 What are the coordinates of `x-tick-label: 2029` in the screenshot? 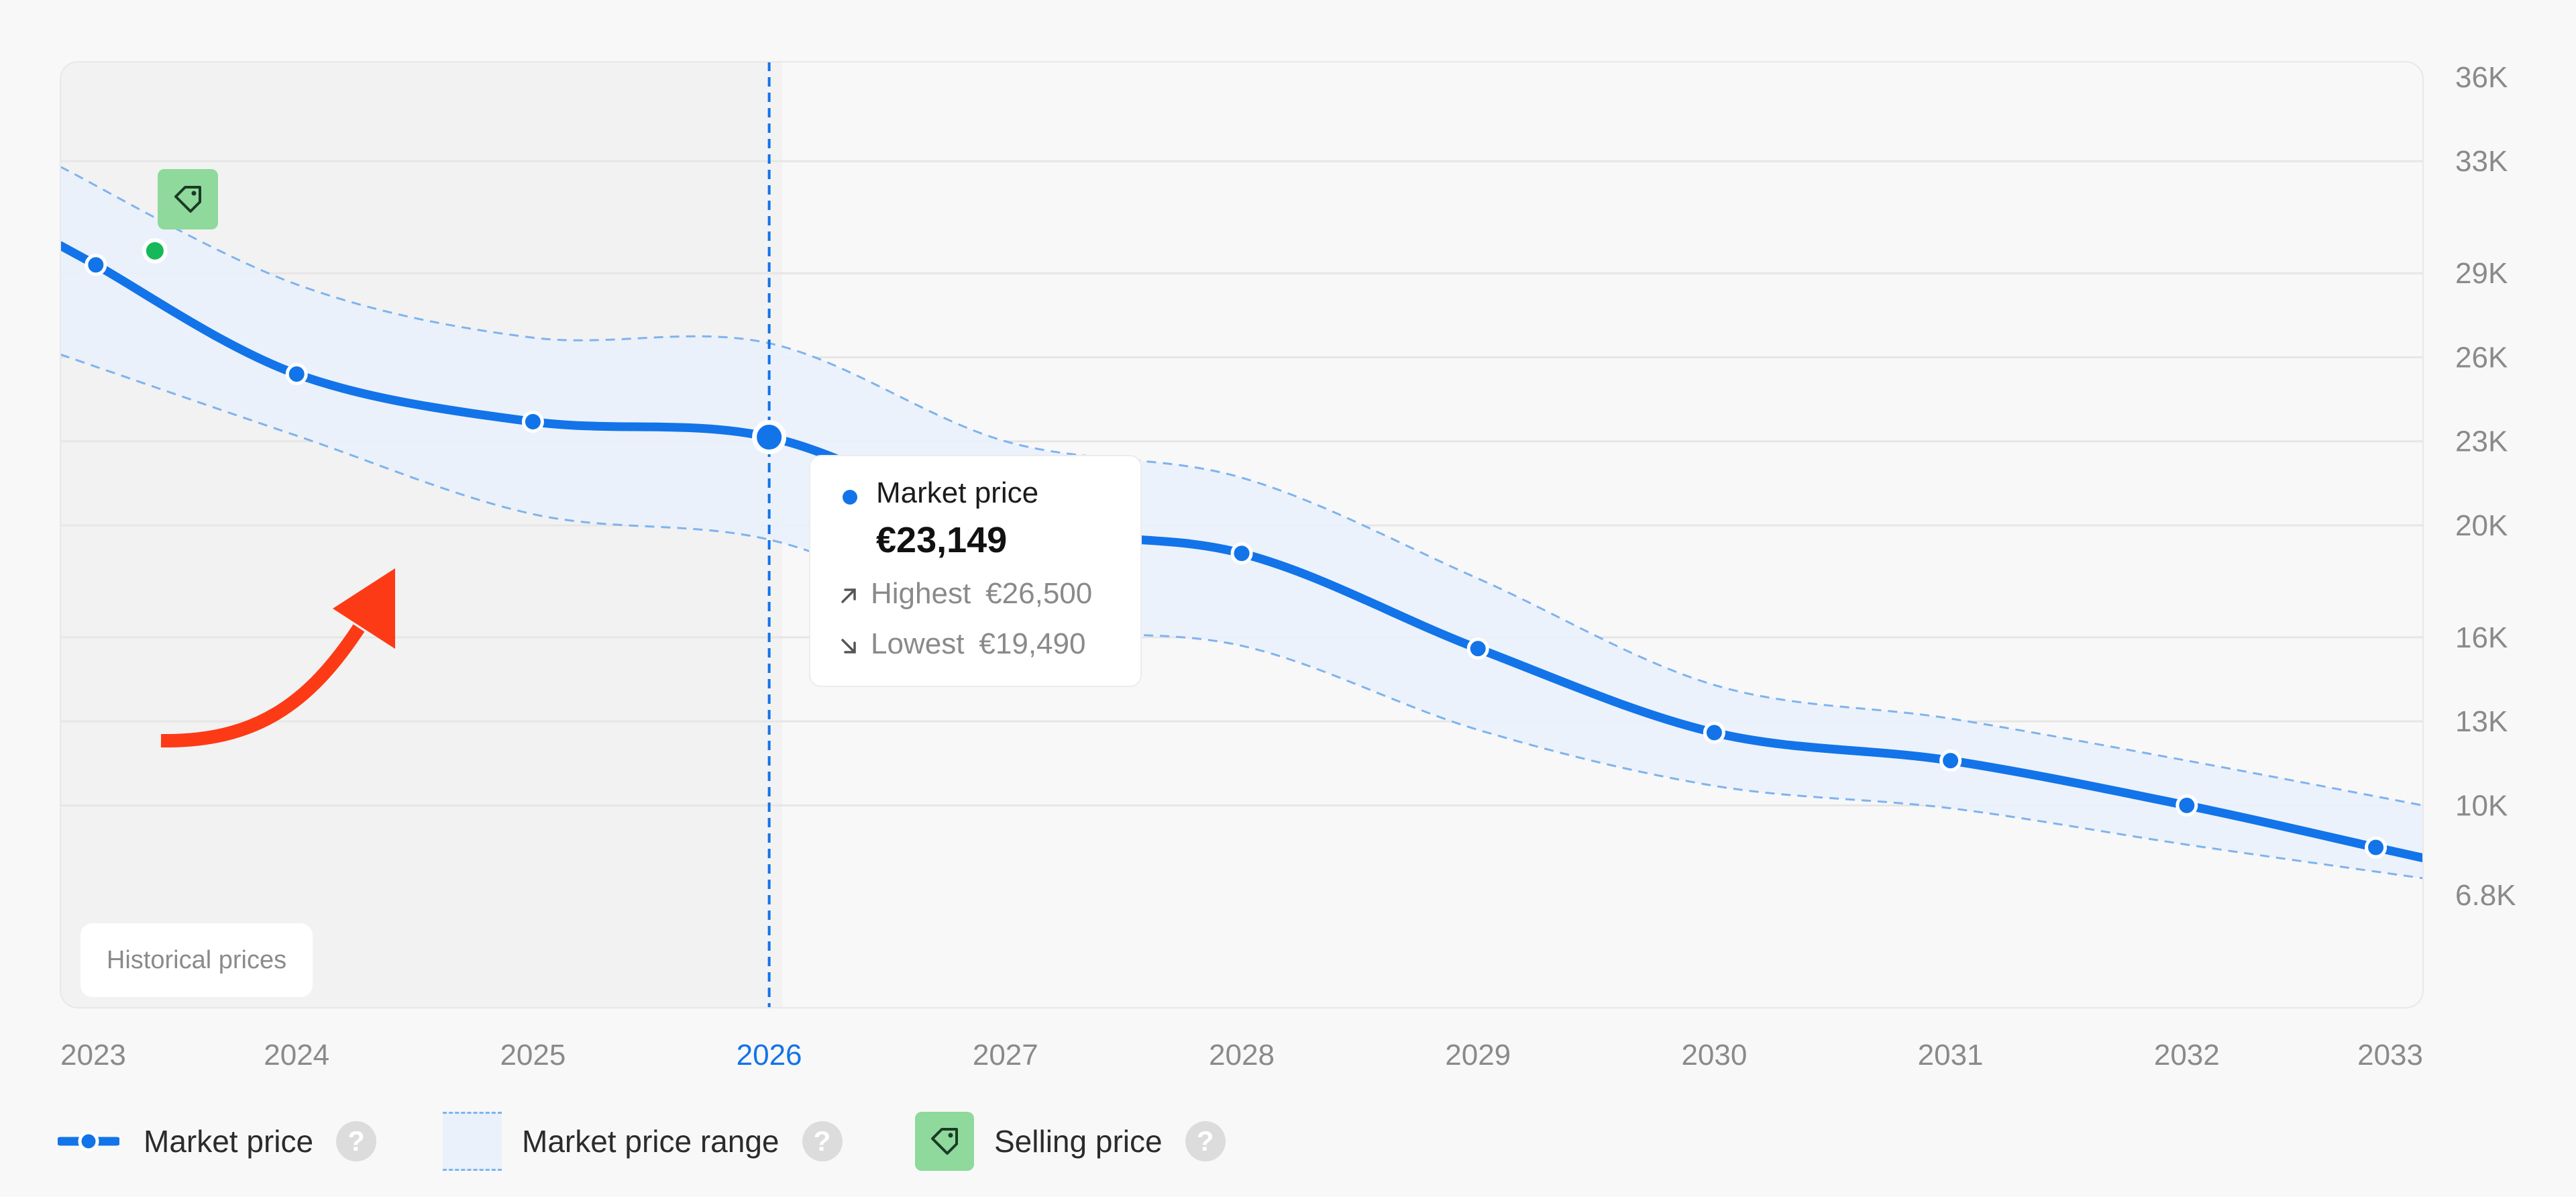 It's located at (1478, 1055).